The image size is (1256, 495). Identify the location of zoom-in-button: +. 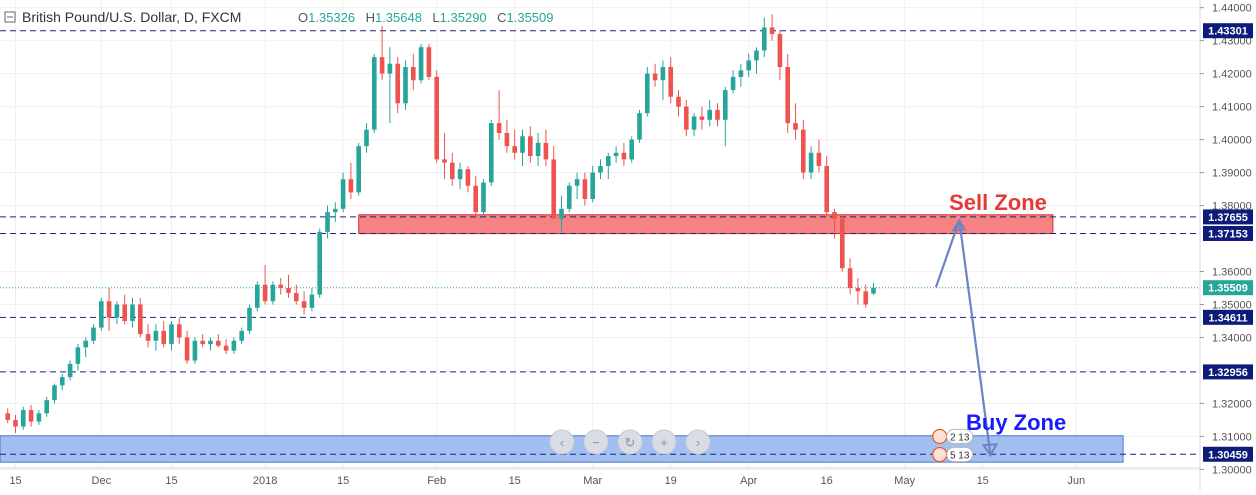
(664, 442).